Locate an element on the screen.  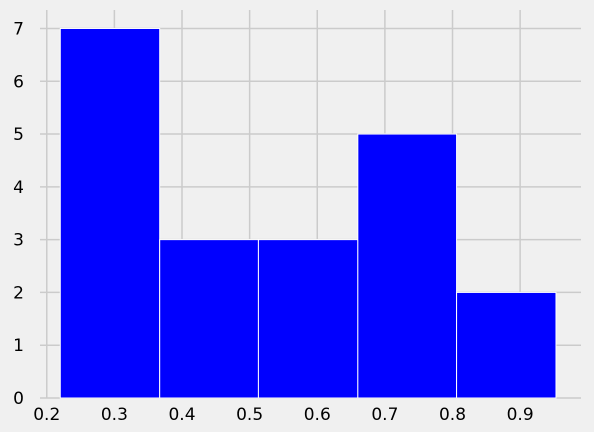
y-tick-label: 4 is located at coordinates (18, 188).